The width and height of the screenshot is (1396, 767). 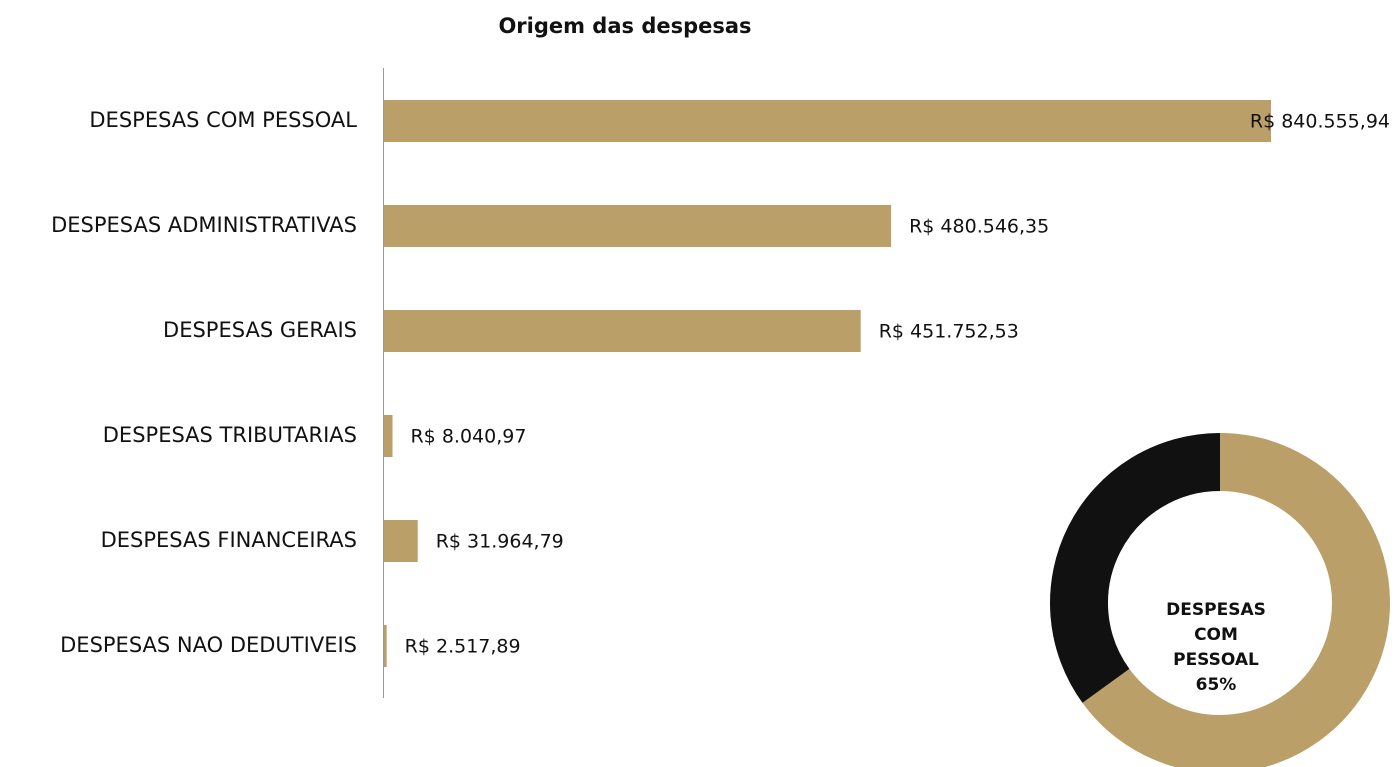 What do you see at coordinates (260, 330) in the screenshot?
I see `category-label: DESPESAS GERAIS` at bounding box center [260, 330].